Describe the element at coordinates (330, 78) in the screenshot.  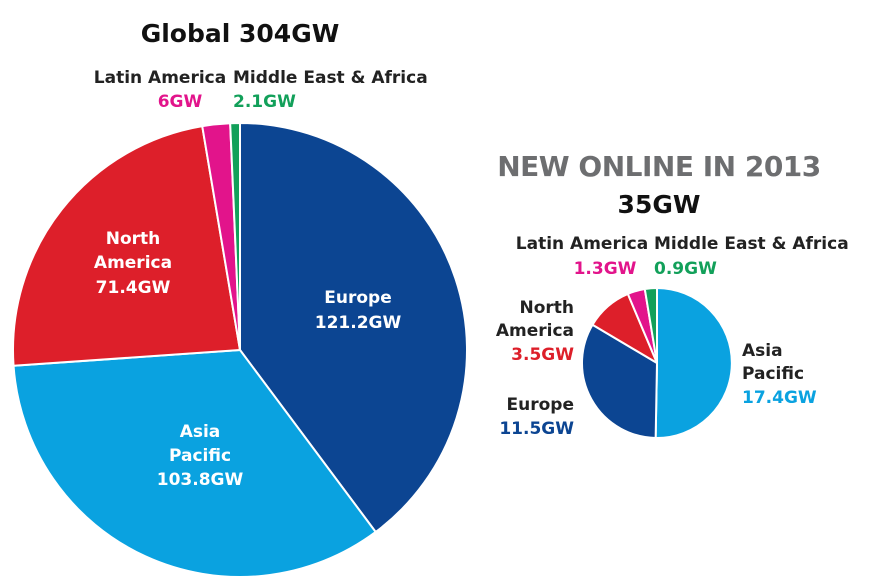
I see `global-label-middle-east-africa: Middle East & Africa` at that location.